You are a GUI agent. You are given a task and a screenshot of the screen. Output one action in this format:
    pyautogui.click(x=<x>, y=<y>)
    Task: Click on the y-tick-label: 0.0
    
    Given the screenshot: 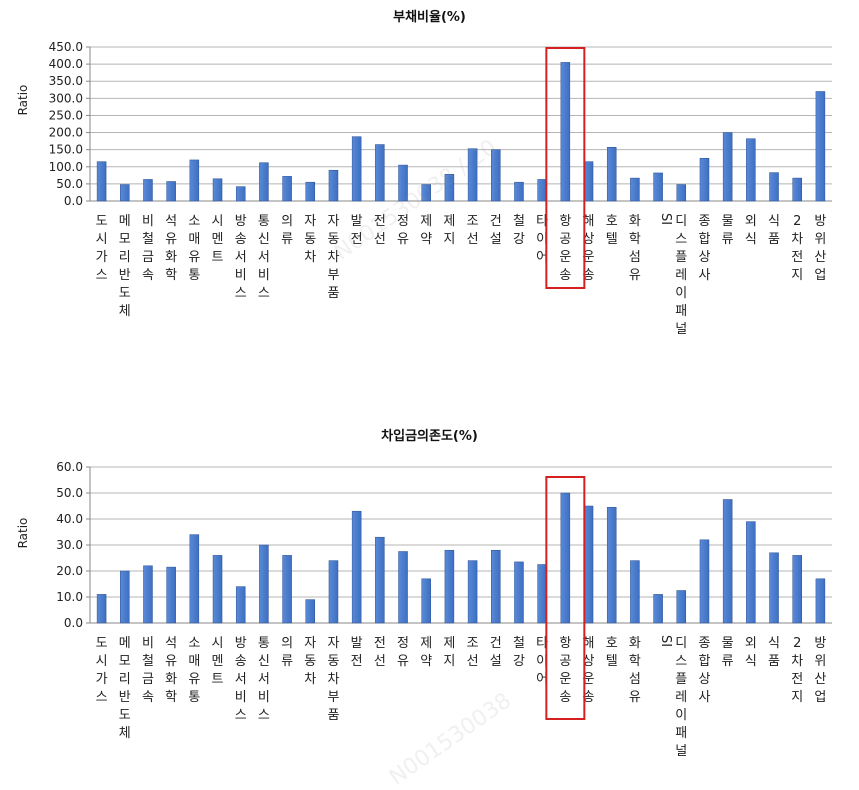 What is the action you would take?
    pyautogui.click(x=73, y=623)
    